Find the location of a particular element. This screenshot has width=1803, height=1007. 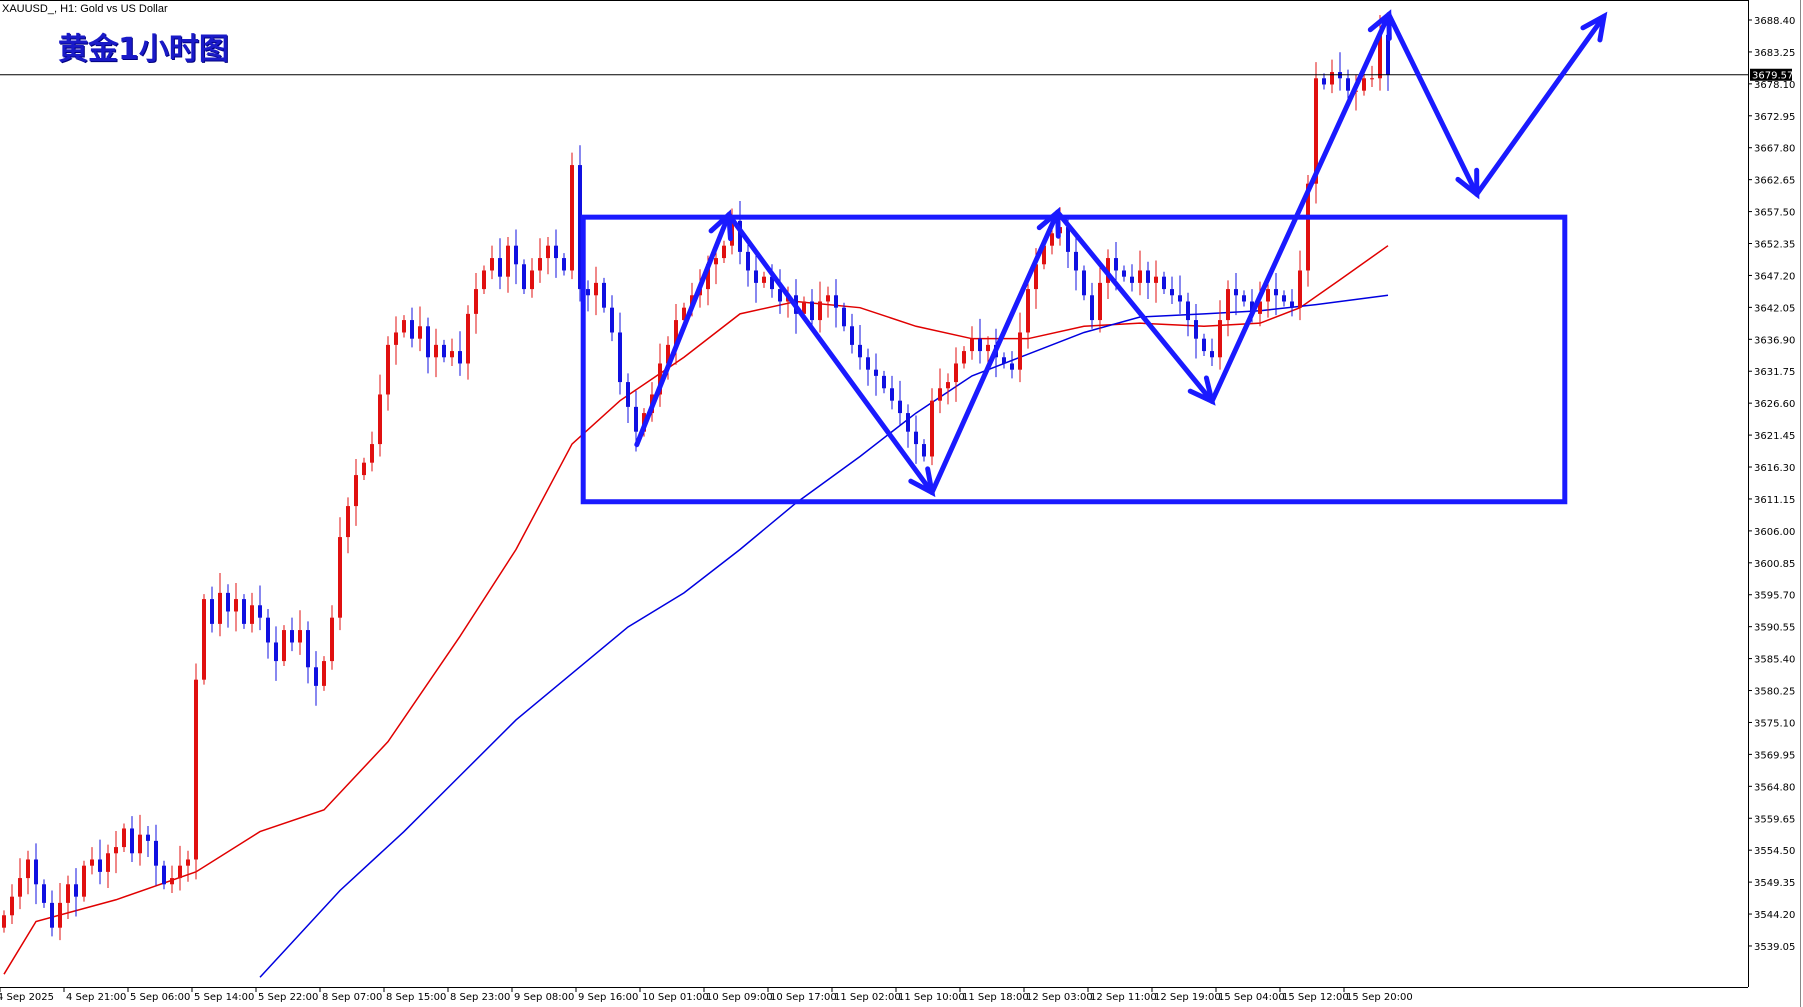

arrowhead-icon is located at coordinates (1594, 27).